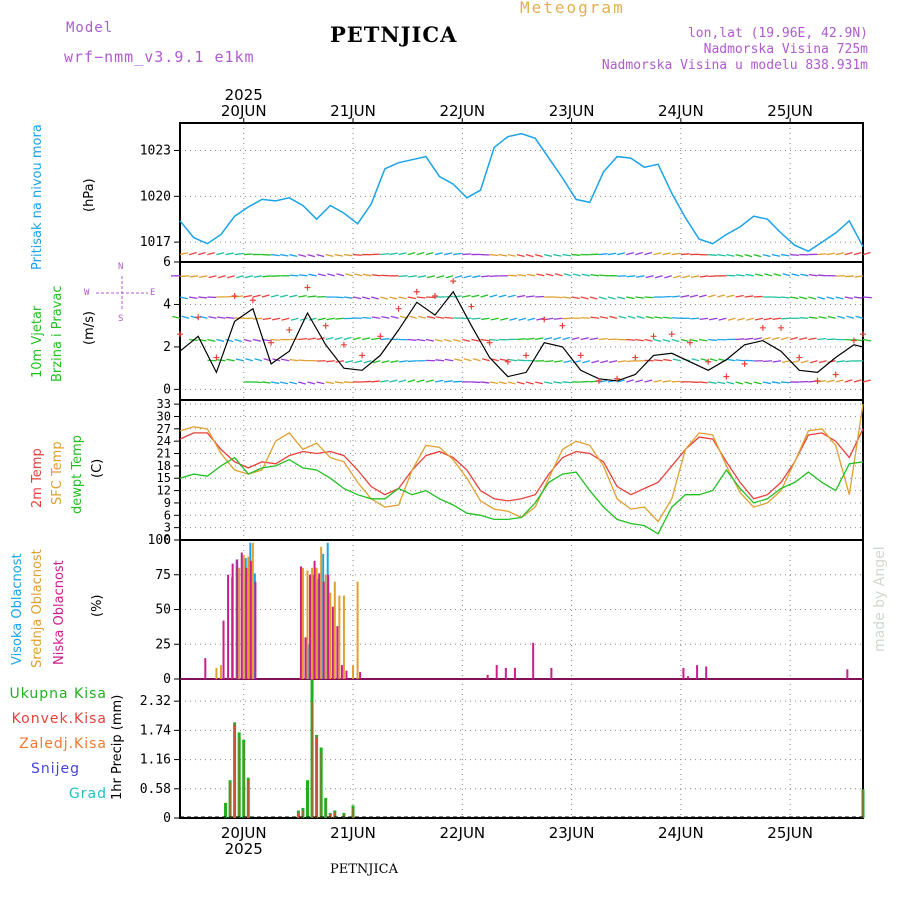 Image resolution: width=900 pixels, height=900 pixels. What do you see at coordinates (244, 849) in the screenshot?
I see `bottom-year-label: 2025` at bounding box center [244, 849].